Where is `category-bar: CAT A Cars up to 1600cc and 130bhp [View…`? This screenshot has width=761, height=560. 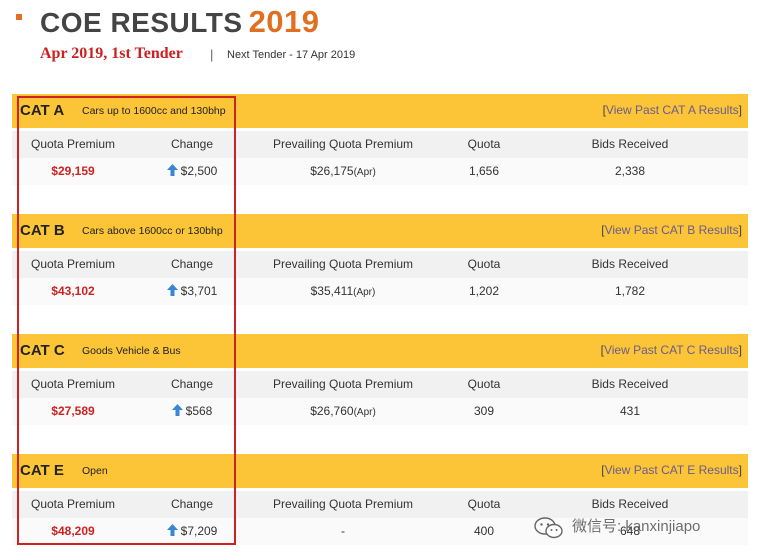
category-bar: CAT A Cars up to 1600cc and 130bhp [View… is located at coordinates (380, 111).